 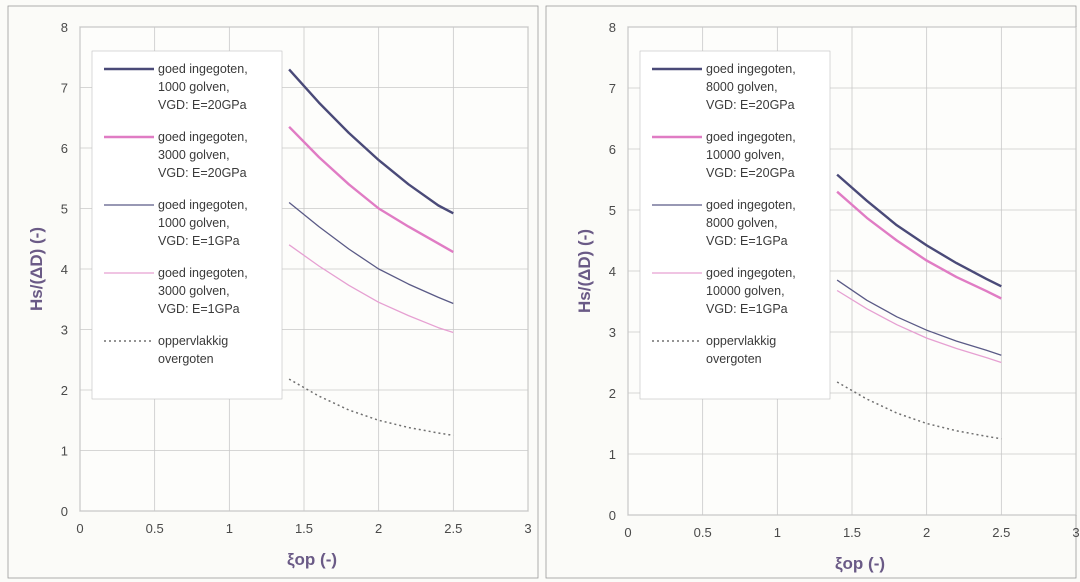 What do you see at coordinates (194, 291) in the screenshot?
I see `legend-label-4: 3000 golven,` at bounding box center [194, 291].